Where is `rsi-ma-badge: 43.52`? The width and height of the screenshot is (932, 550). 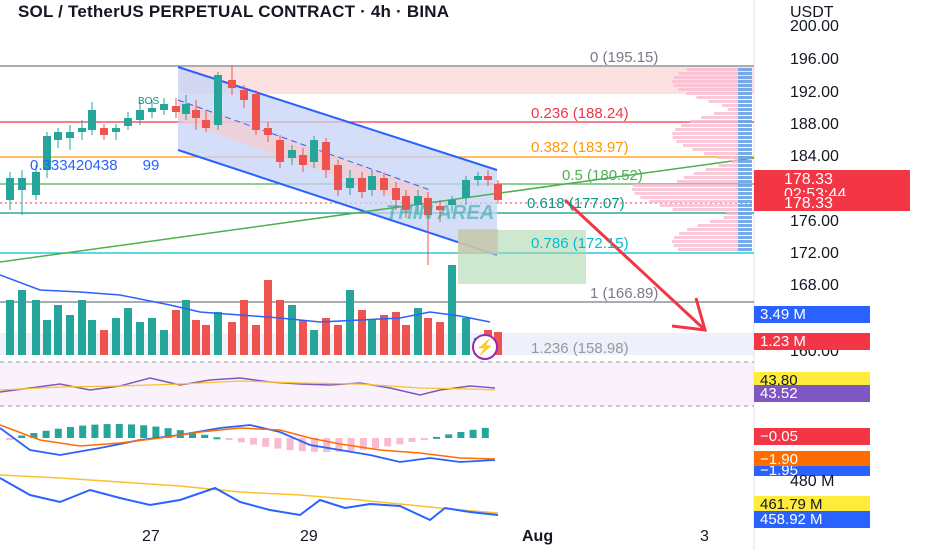 rsi-ma-badge: 43.52 is located at coordinates (812, 393).